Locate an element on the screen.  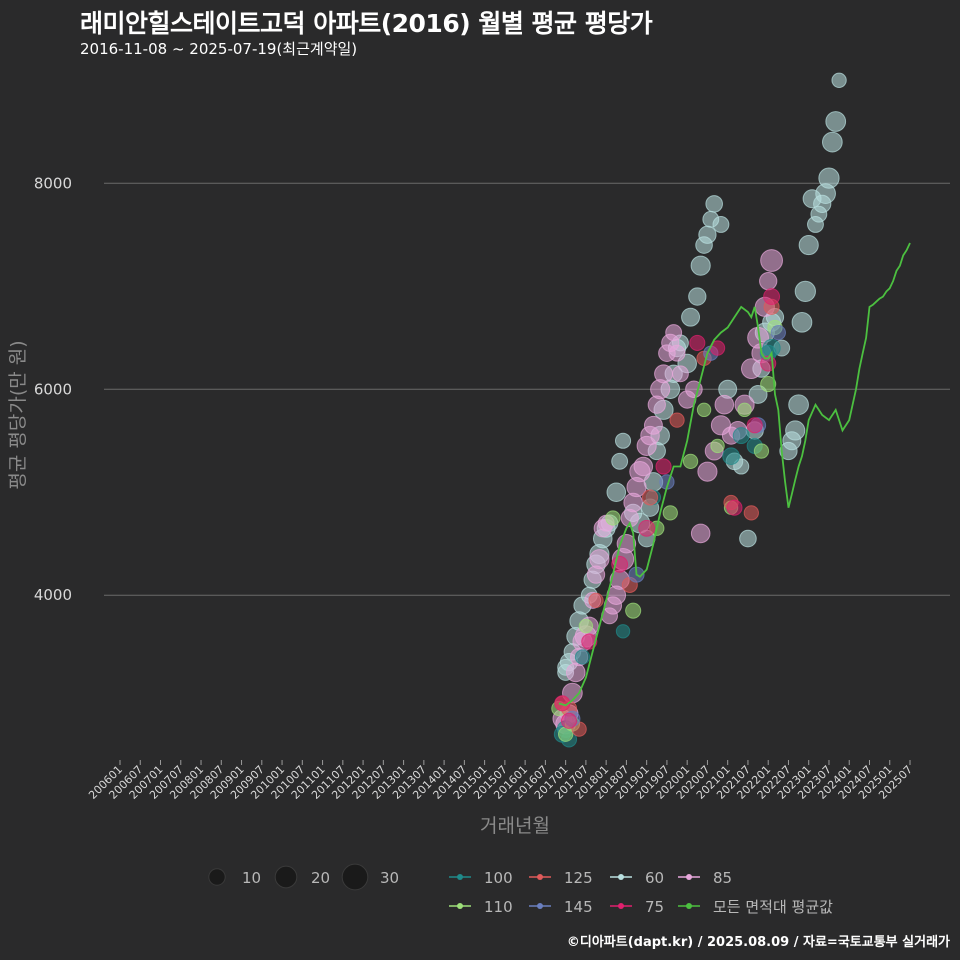
x-axis-title: 거래년월 is located at coordinates (515, 826).